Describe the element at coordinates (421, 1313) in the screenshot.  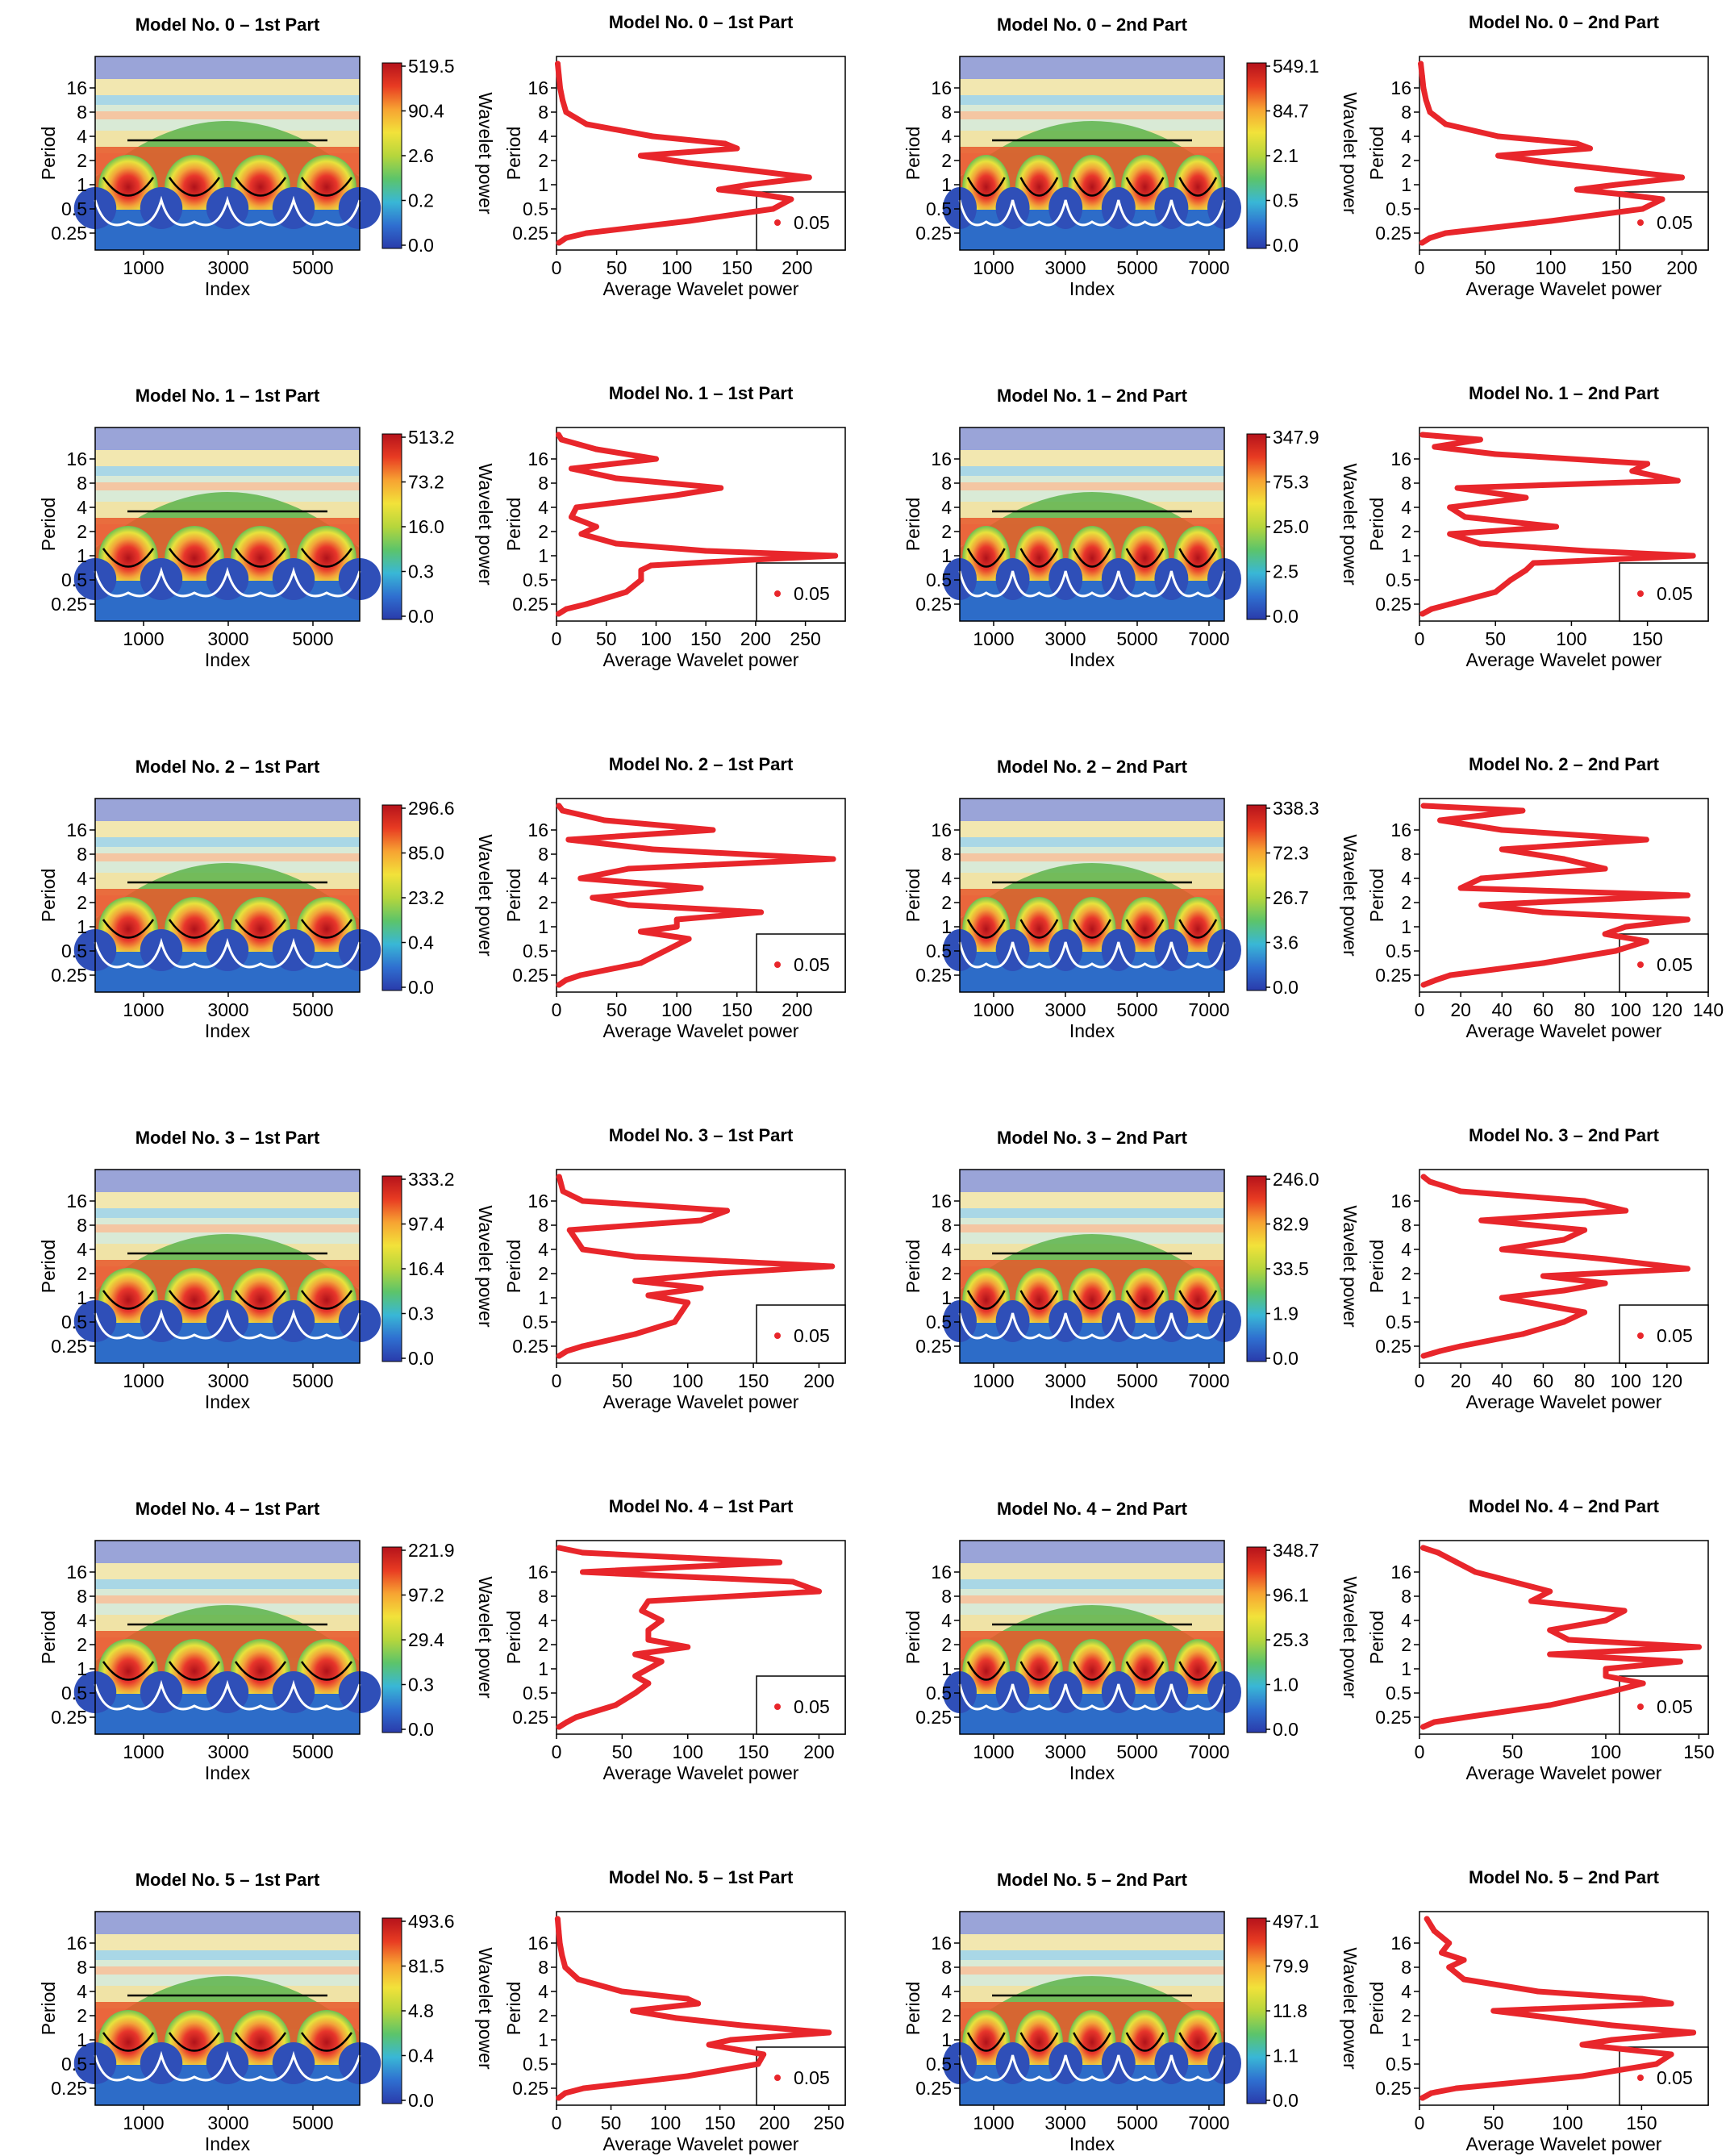
I see `colorbar-tick-label: 0.3` at that location.